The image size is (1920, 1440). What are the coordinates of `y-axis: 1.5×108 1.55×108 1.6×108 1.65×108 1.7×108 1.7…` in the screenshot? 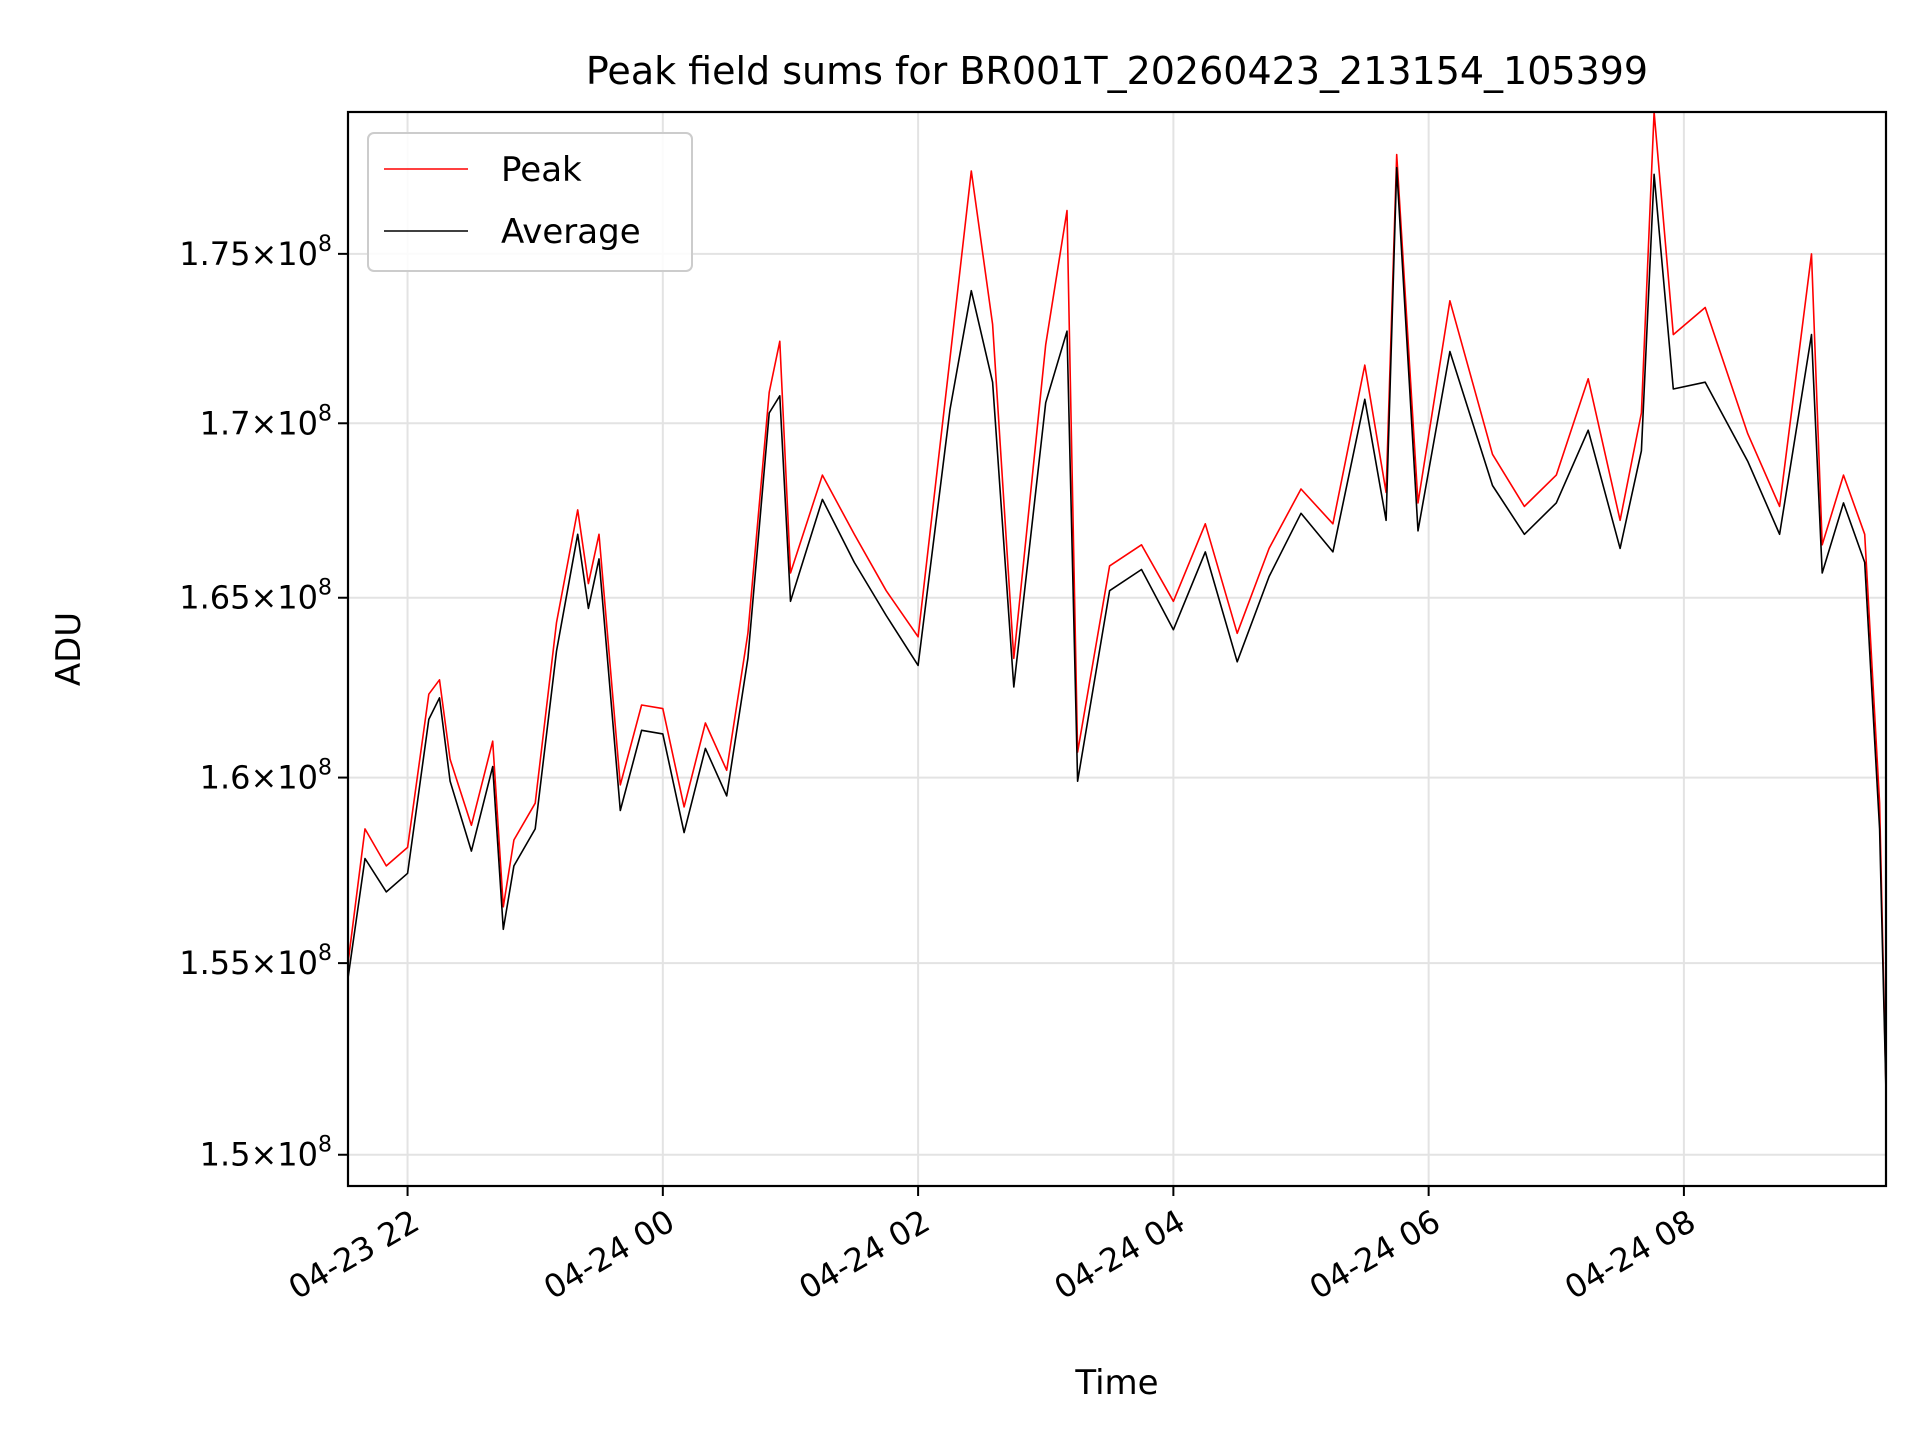 It's located at (263, 703).